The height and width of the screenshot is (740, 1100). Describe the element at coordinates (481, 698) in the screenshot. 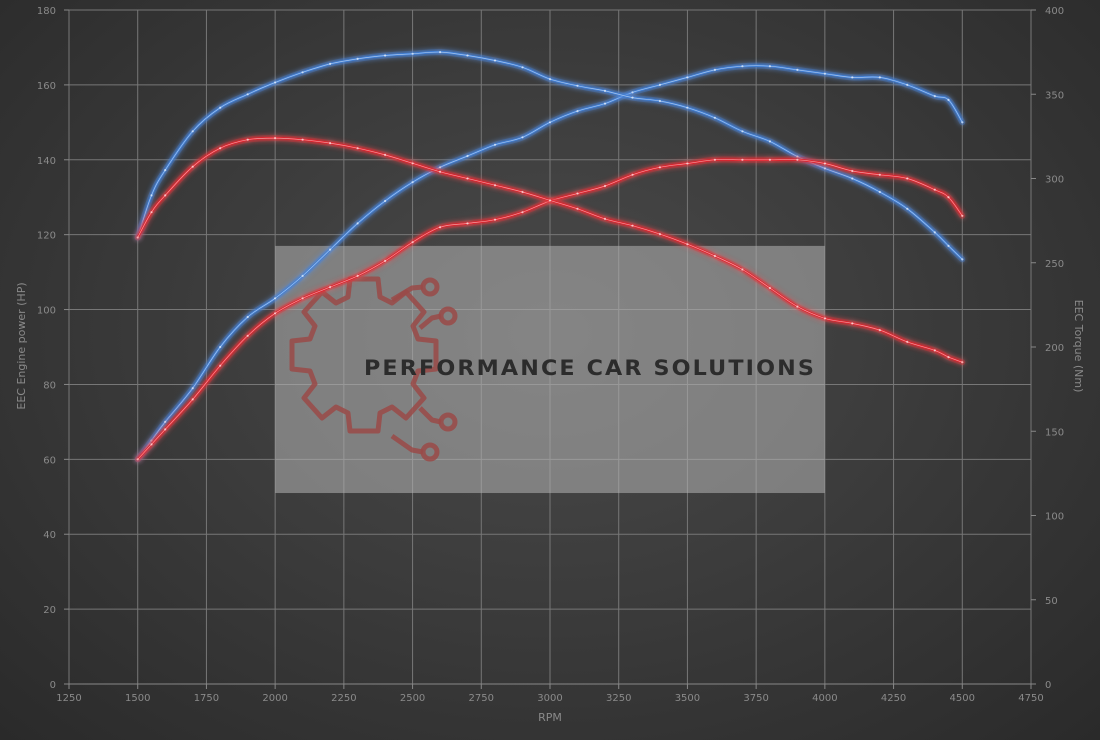

I see `x-tick-label: 2750` at that location.